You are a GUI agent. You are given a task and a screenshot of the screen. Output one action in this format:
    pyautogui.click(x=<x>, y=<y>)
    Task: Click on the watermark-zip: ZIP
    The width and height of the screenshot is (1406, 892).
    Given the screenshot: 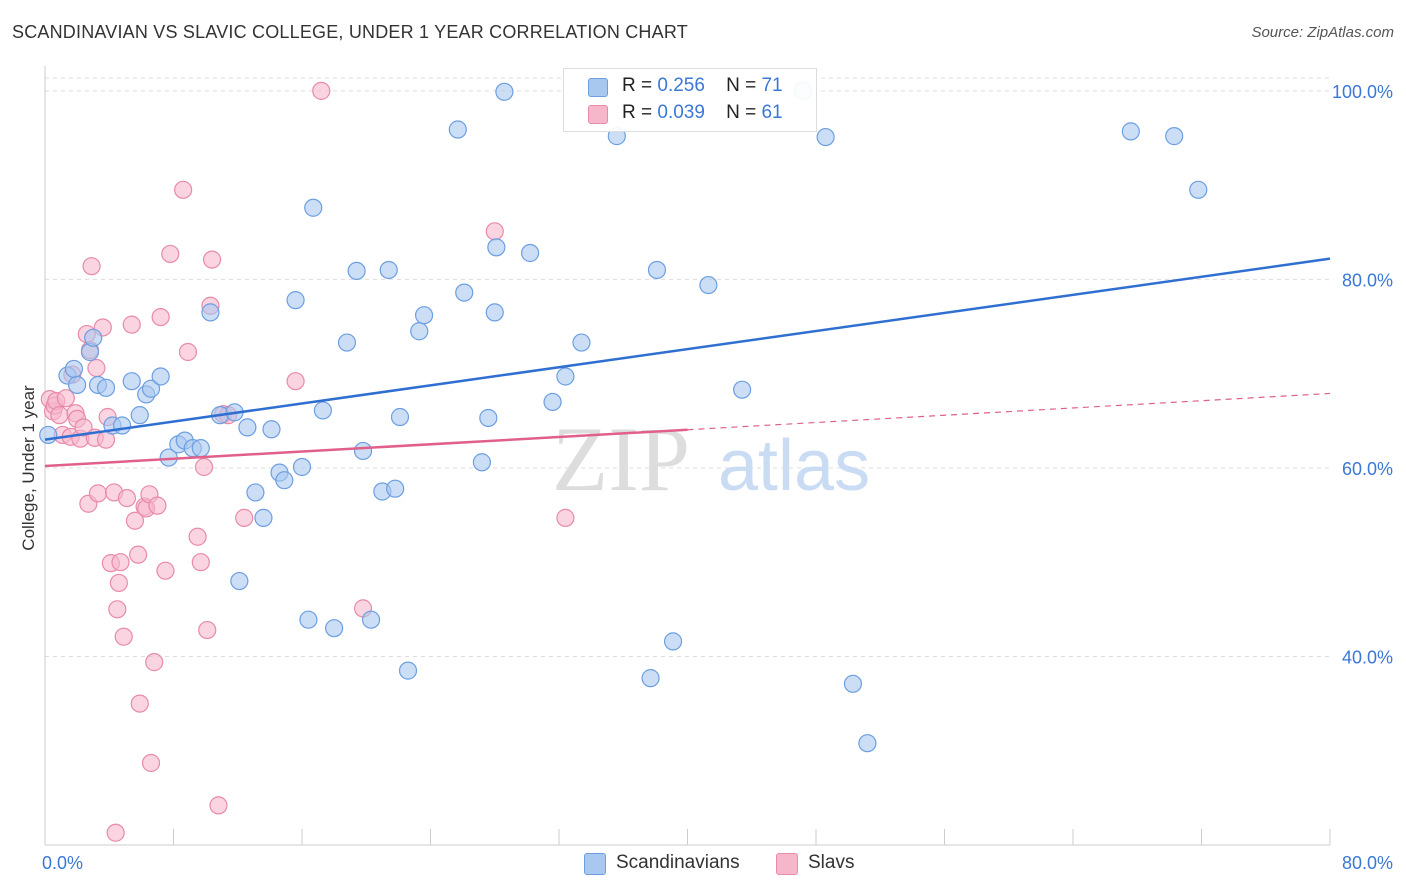 What is the action you would take?
    pyautogui.click(x=621, y=459)
    